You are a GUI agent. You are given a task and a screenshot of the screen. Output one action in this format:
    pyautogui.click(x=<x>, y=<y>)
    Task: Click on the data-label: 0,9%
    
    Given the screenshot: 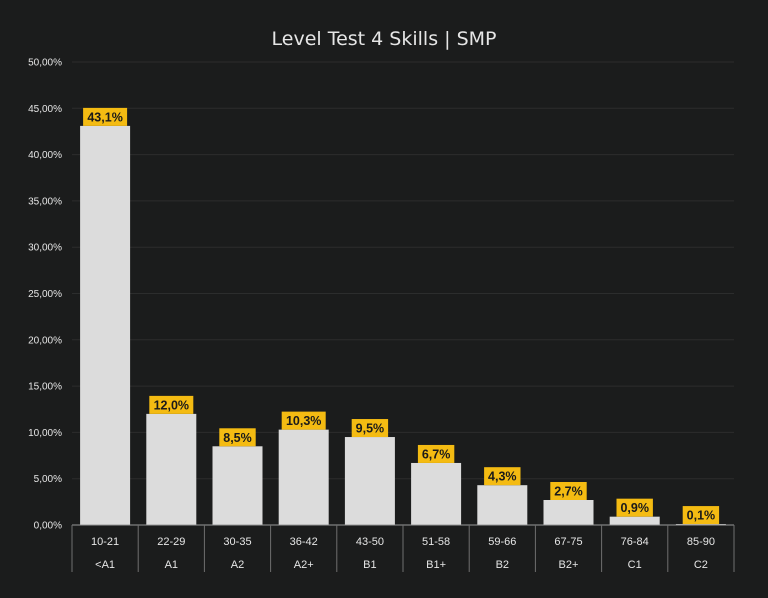 What is the action you would take?
    pyautogui.click(x=634, y=508)
    